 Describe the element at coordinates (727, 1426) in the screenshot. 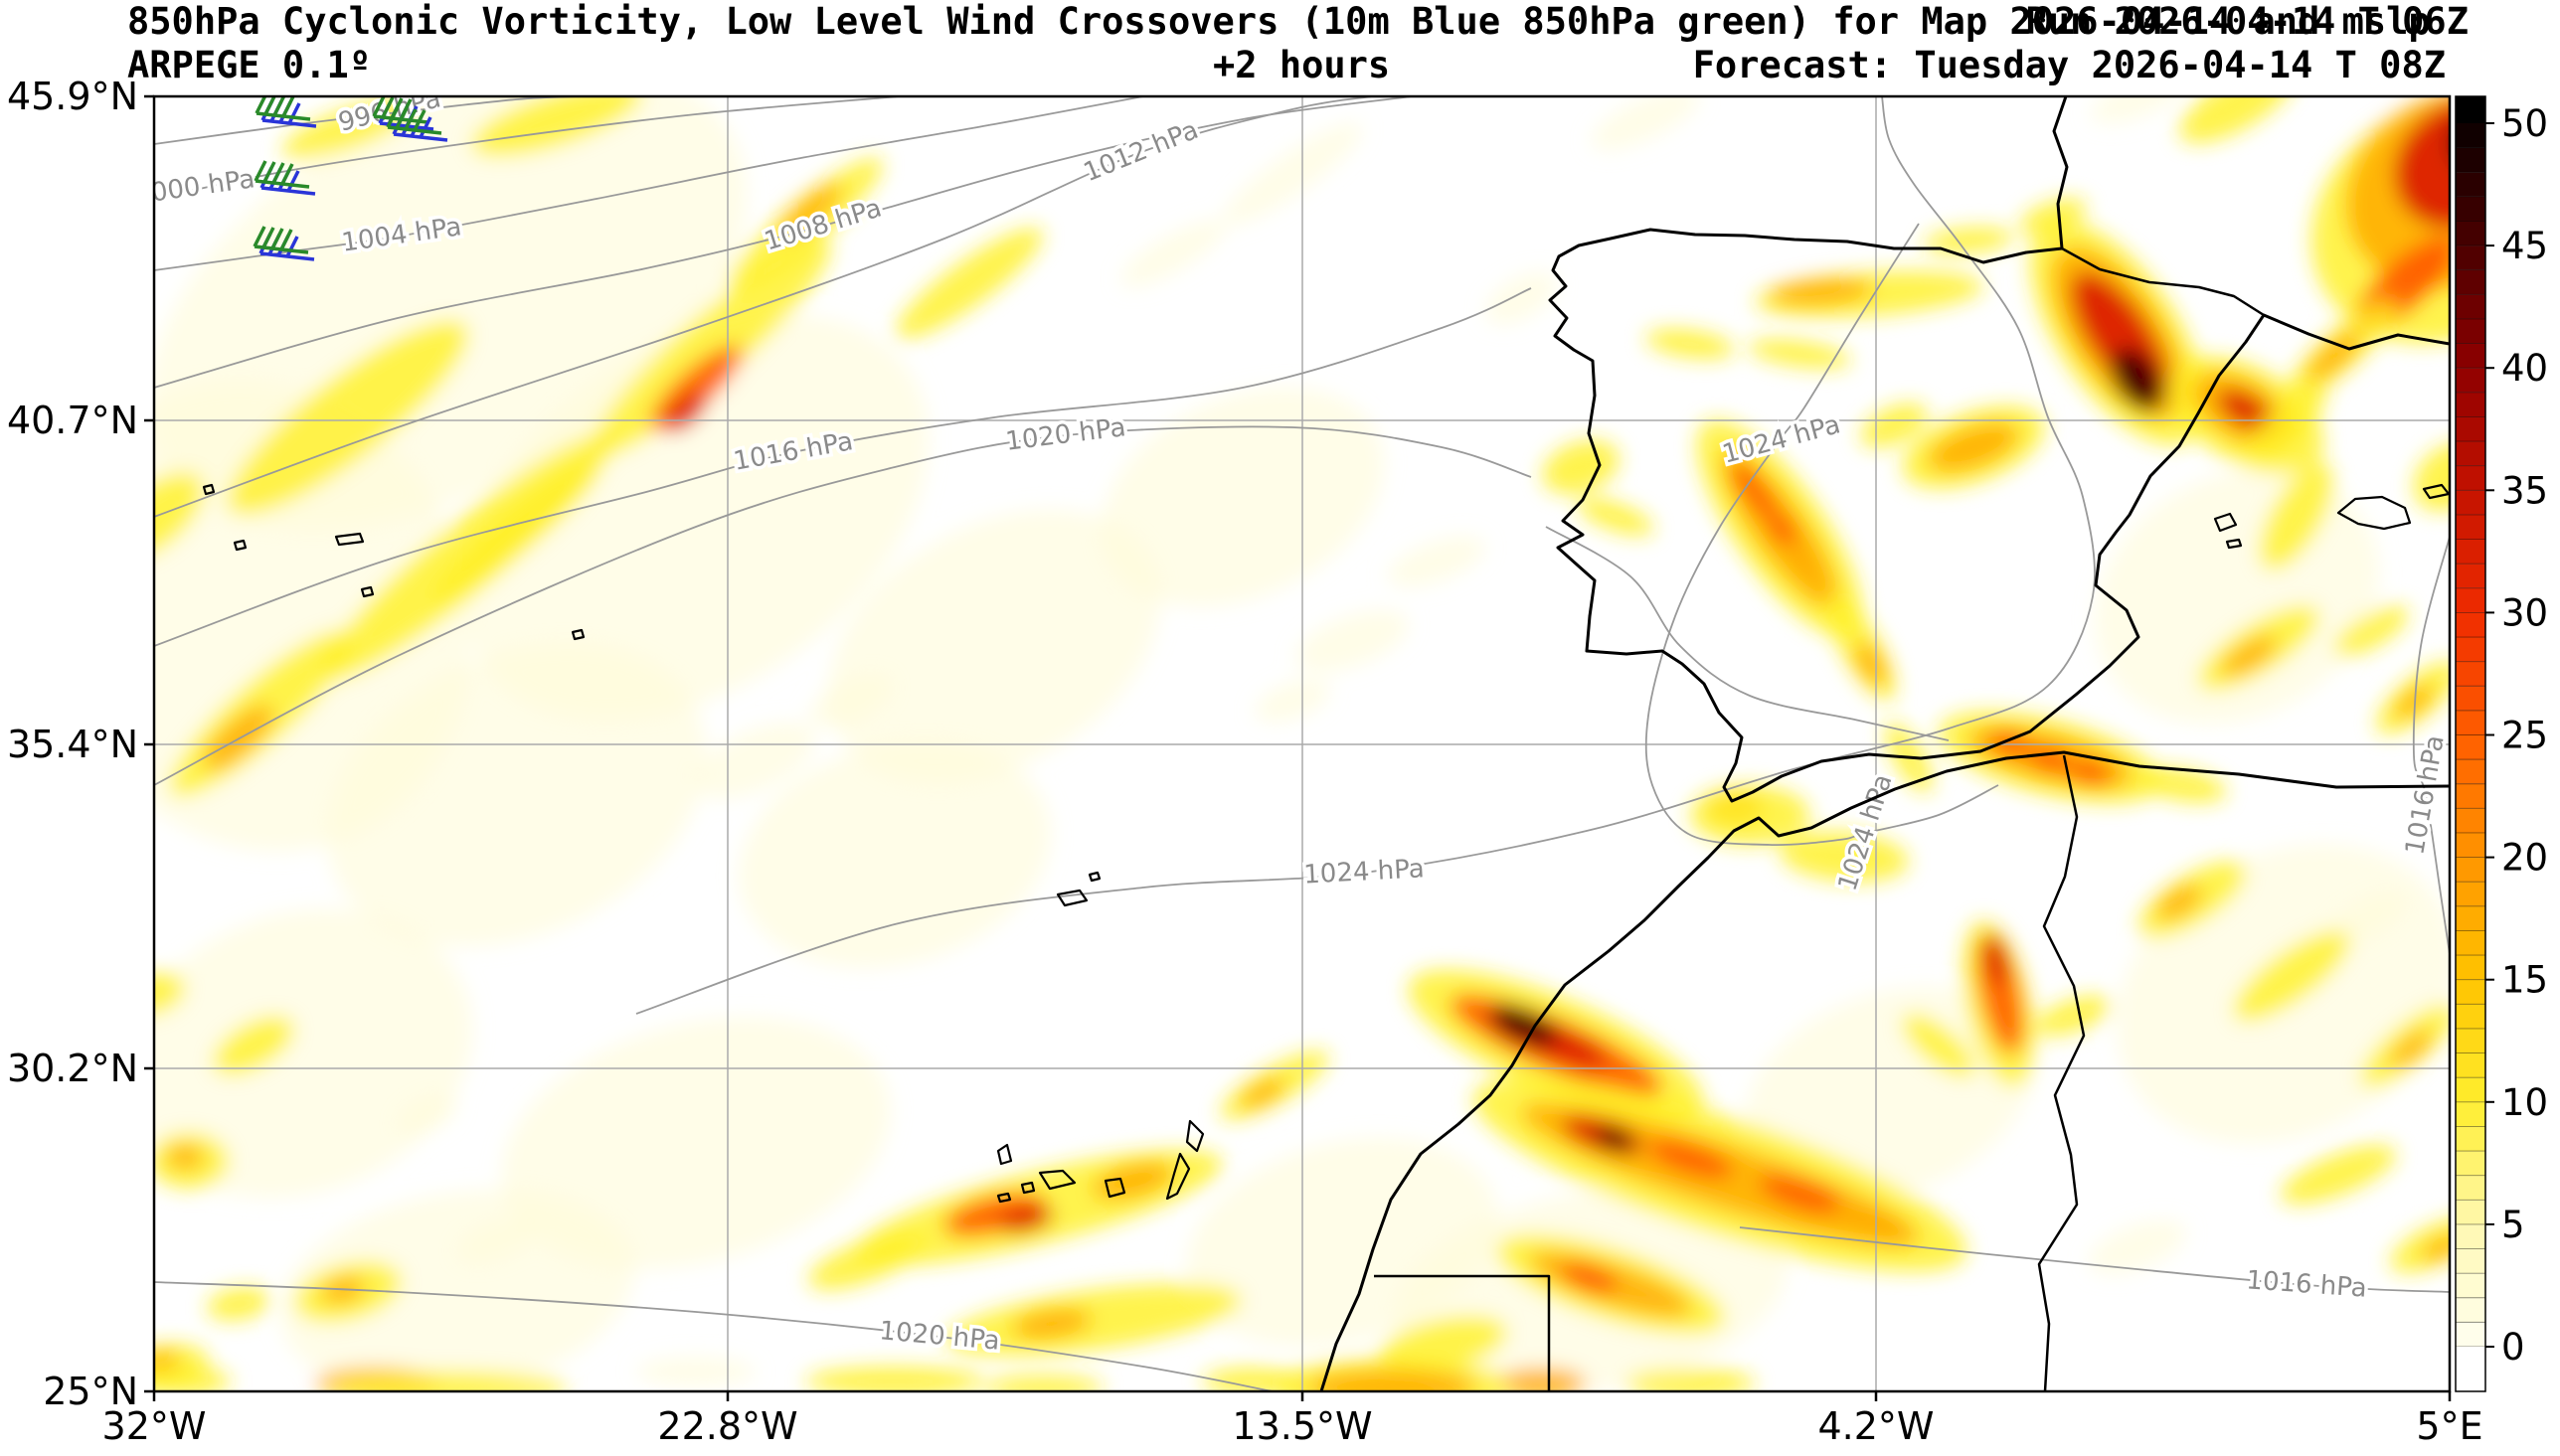

I see `x-tick-label: 22.8°W` at that location.